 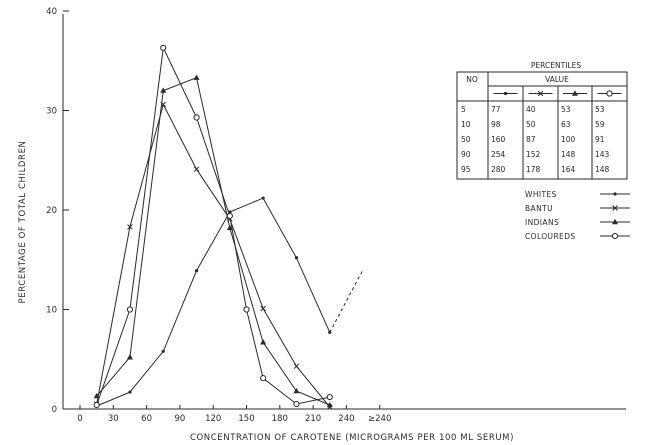 I want to click on series-extension-dashed, so click(x=346, y=301).